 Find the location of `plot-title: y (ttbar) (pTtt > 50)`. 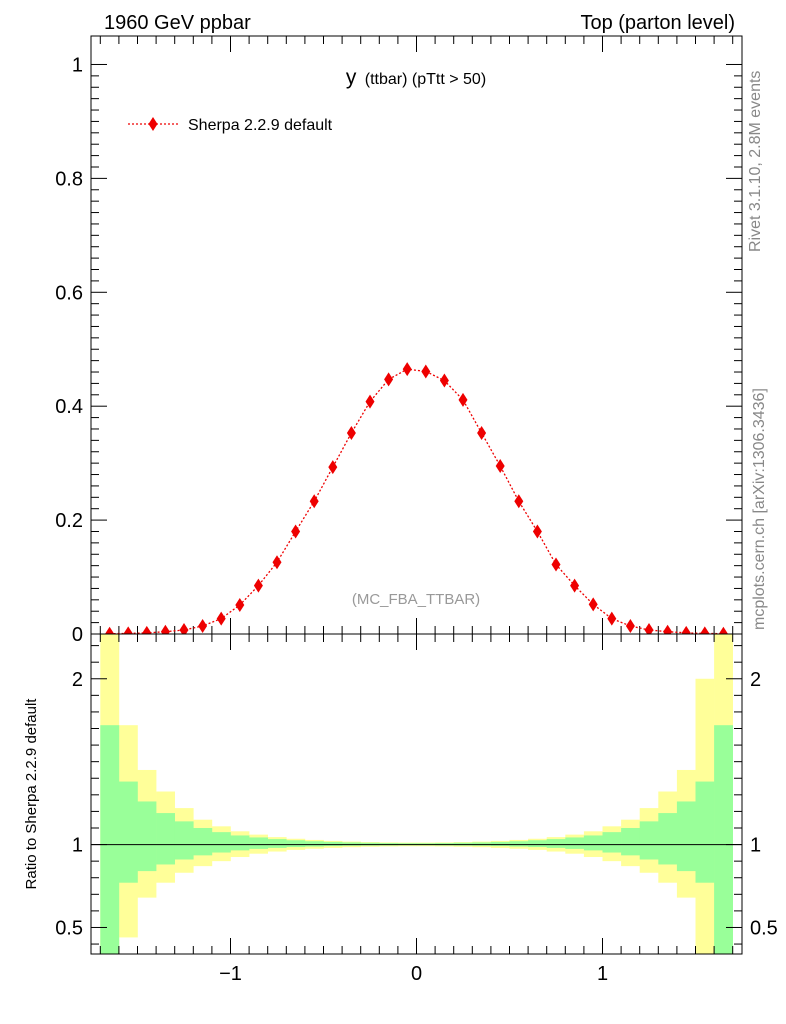

plot-title: y (ttbar) (pTtt > 50) is located at coordinates (416, 77).